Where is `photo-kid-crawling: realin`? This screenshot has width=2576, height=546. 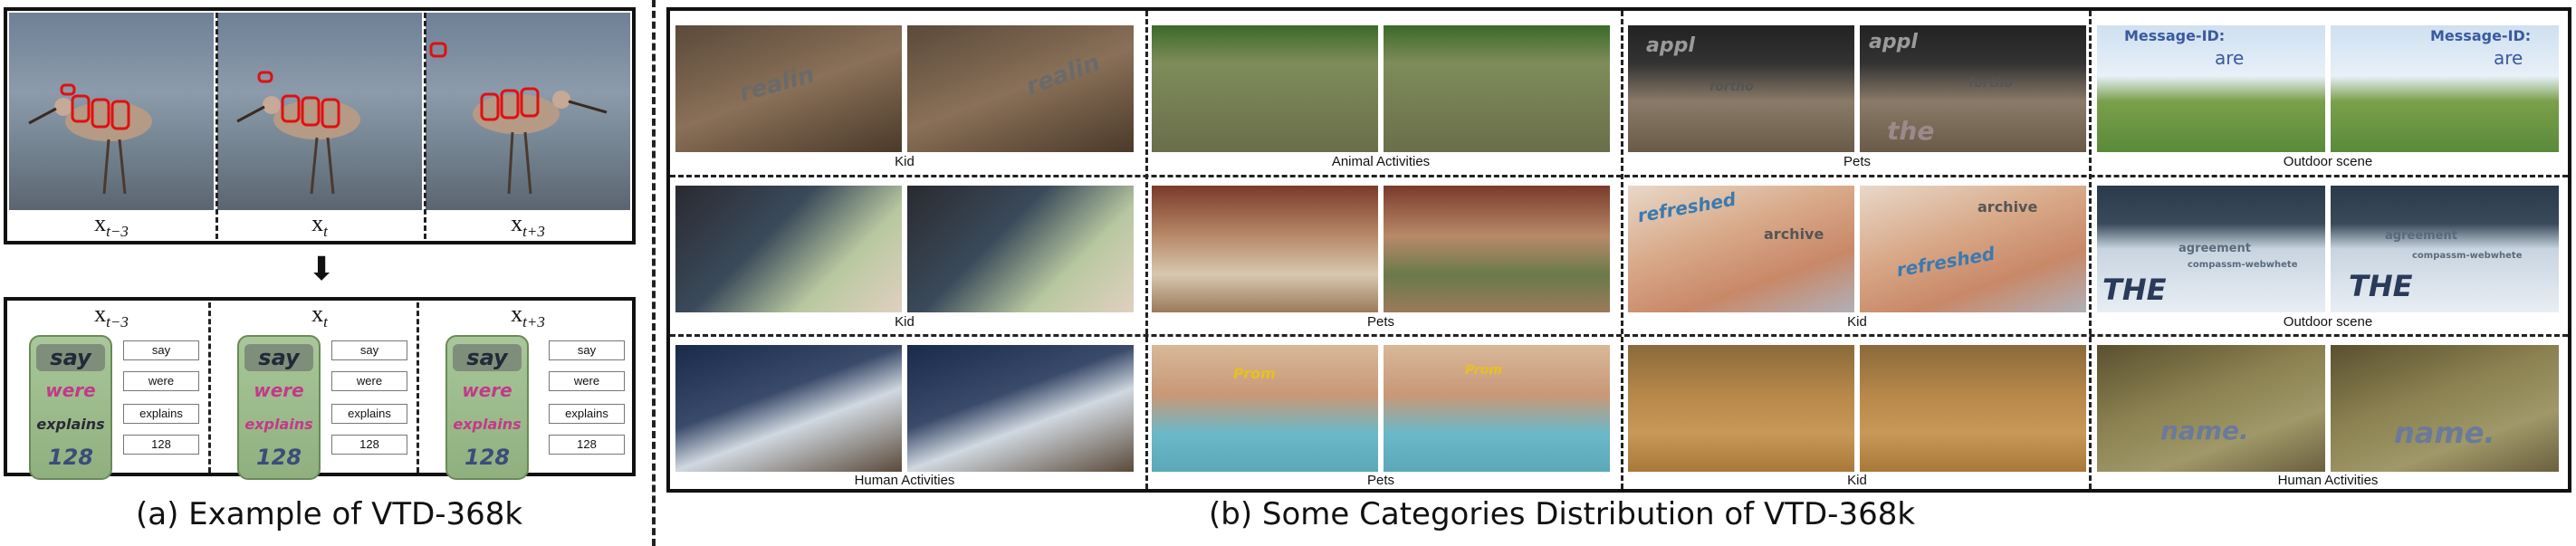 photo-kid-crawling: realin is located at coordinates (1020, 88).